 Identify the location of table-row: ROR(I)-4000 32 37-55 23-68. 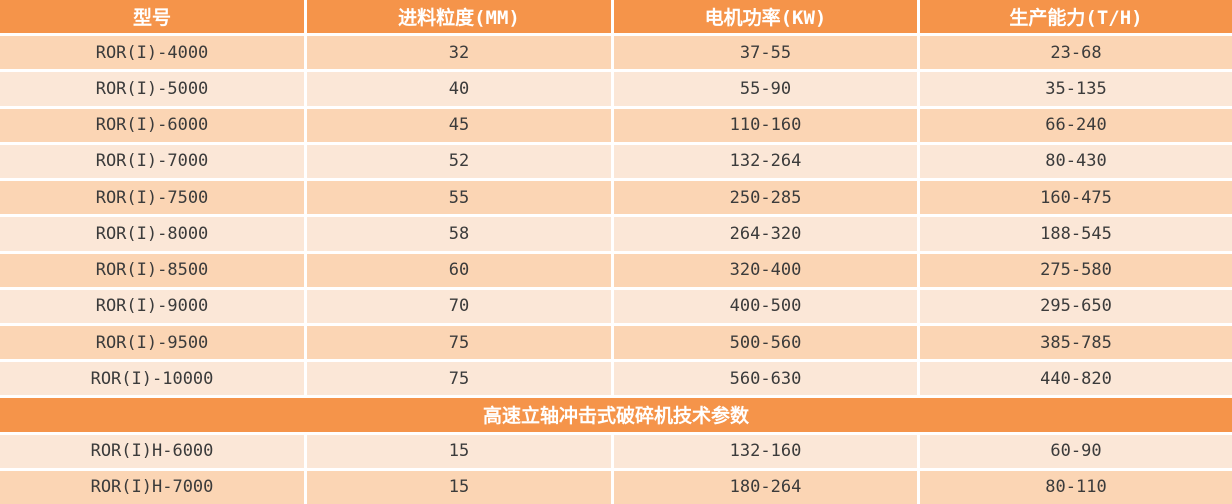
(616, 53).